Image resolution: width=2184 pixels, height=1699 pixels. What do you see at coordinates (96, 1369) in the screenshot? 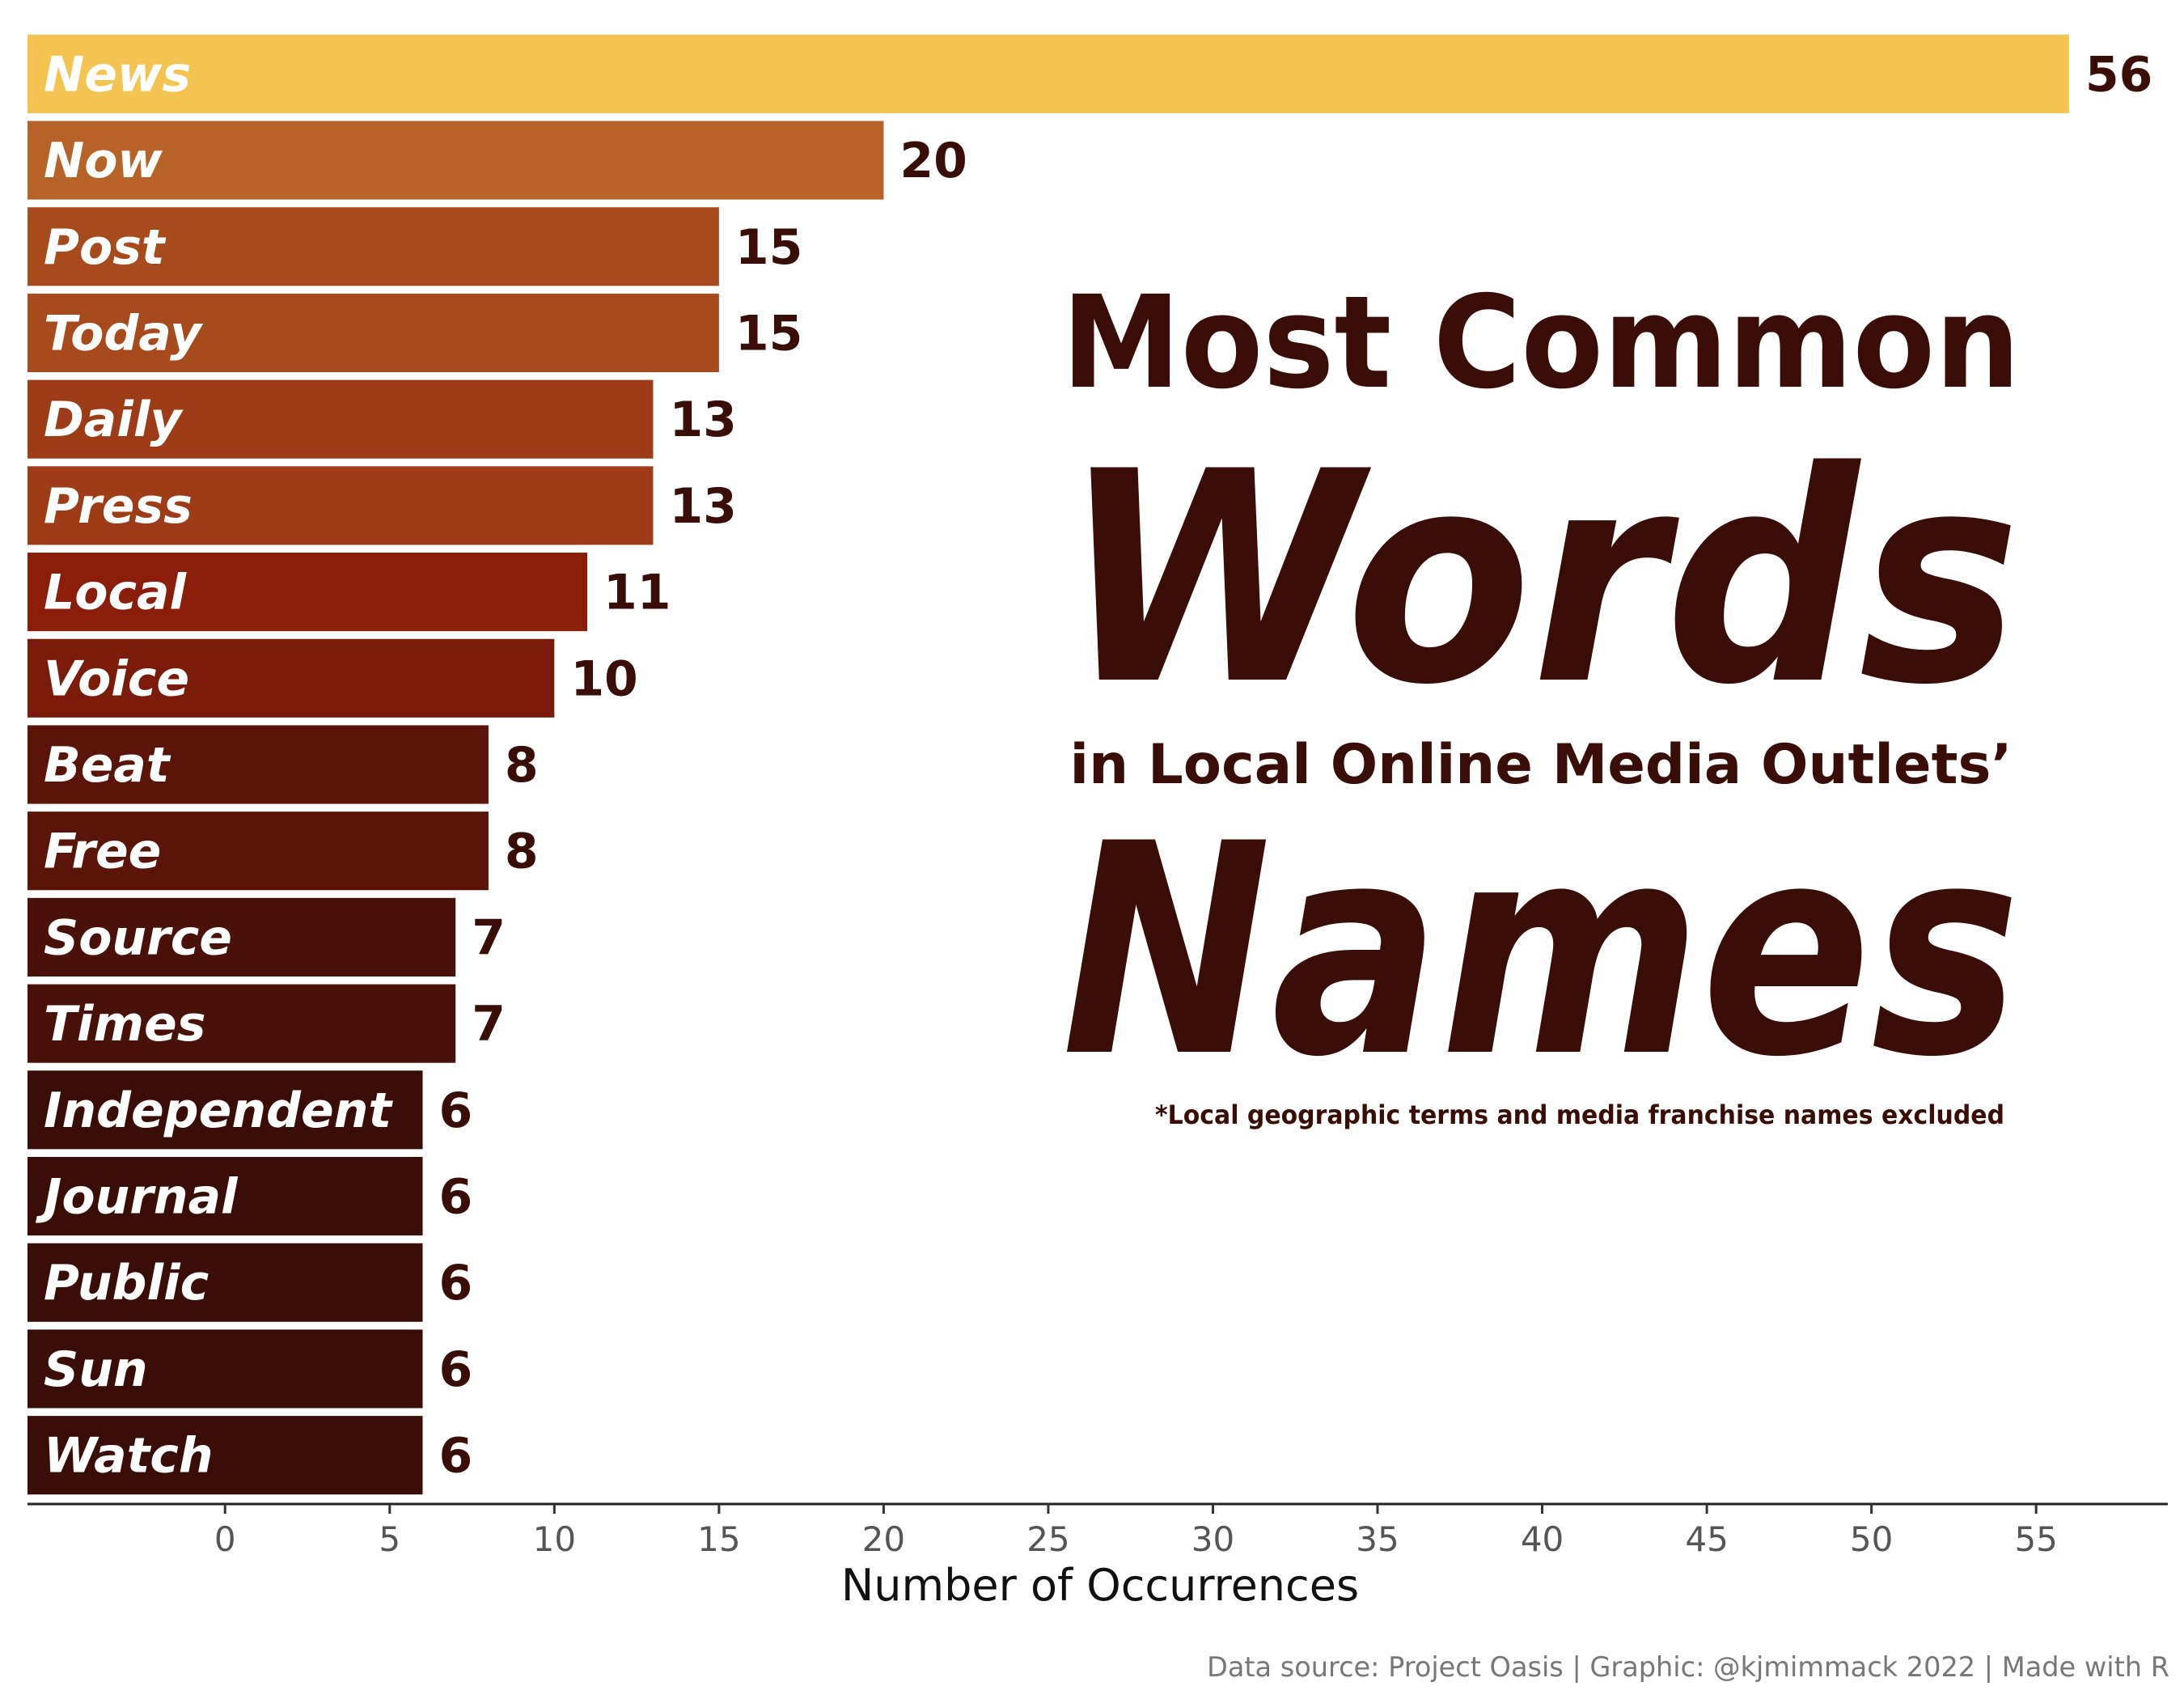
I see `bar-label: Sun` at bounding box center [96, 1369].